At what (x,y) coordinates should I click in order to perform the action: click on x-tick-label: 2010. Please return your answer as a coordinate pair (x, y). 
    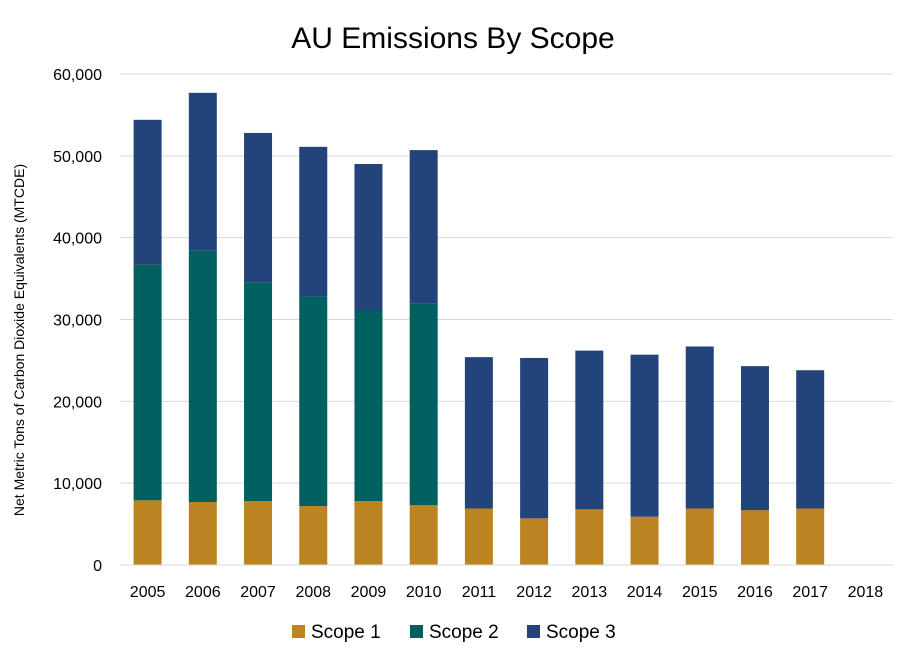
    Looking at the image, I should click on (424, 592).